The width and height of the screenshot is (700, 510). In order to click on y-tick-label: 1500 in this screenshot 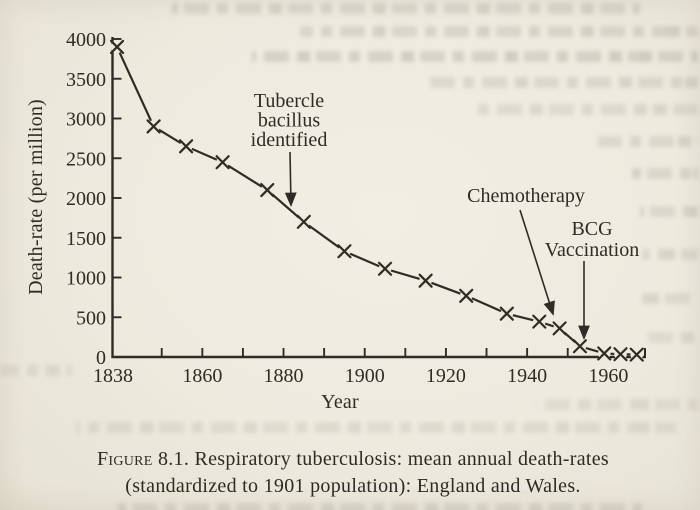, I will do `click(86, 239)`.